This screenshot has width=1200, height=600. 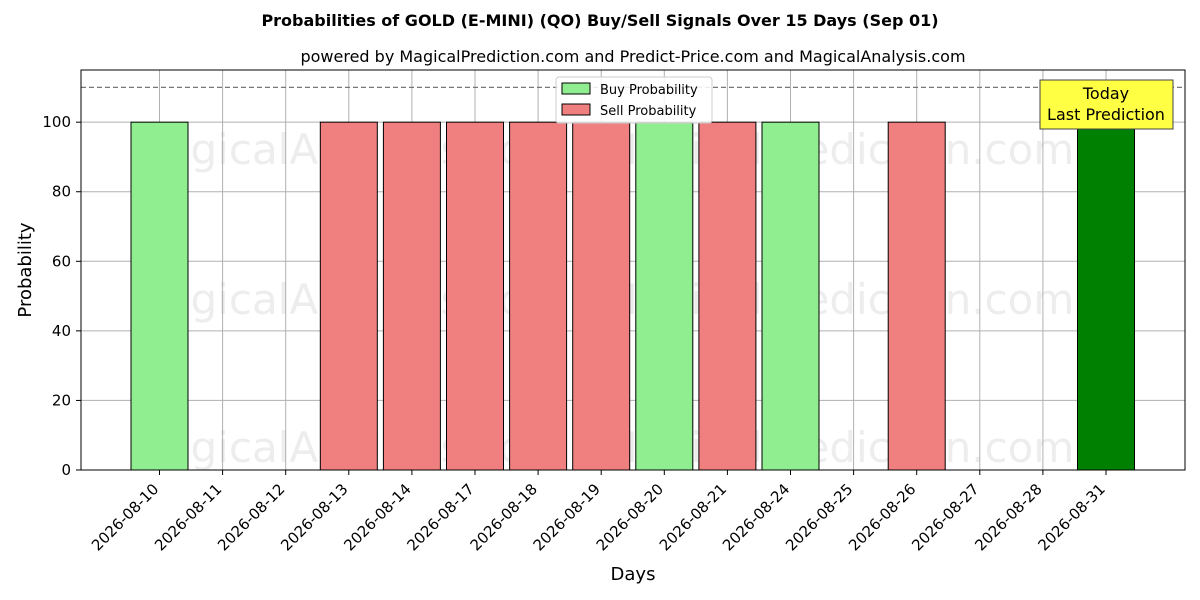 I want to click on x-tick-label: 2026-08-17, so click(x=440, y=517).